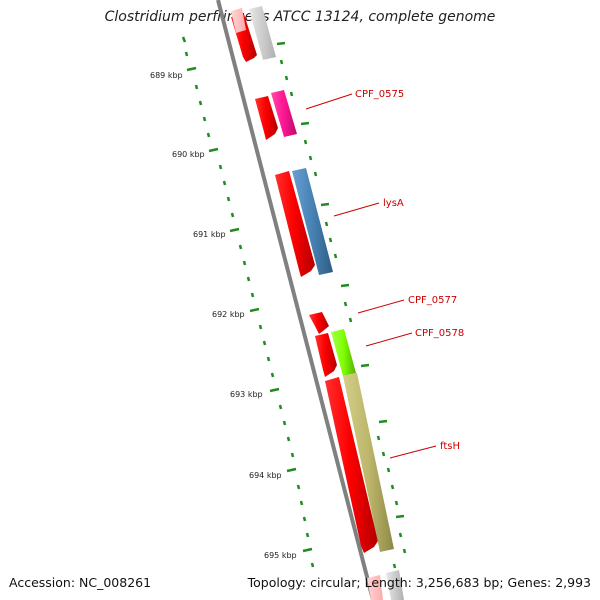 The height and width of the screenshot is (600, 600). Describe the element at coordinates (450, 446) in the screenshot. I see `gene-label-ftsH: ftsH` at that location.